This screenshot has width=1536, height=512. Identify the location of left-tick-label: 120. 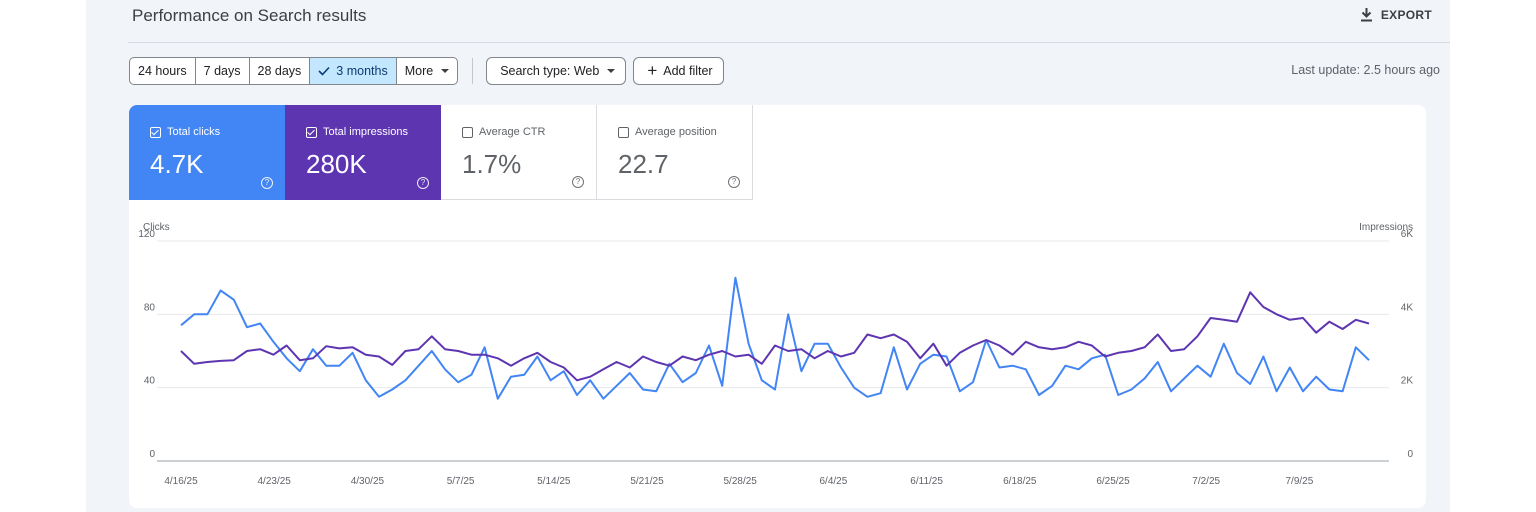
(146, 234).